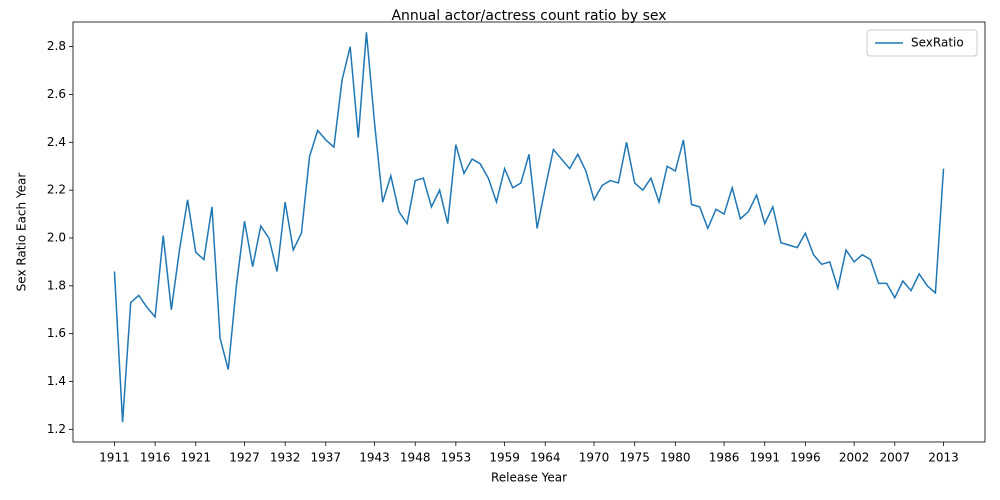 The height and width of the screenshot is (500, 1000). I want to click on x-tick-label: 1980, so click(675, 458).